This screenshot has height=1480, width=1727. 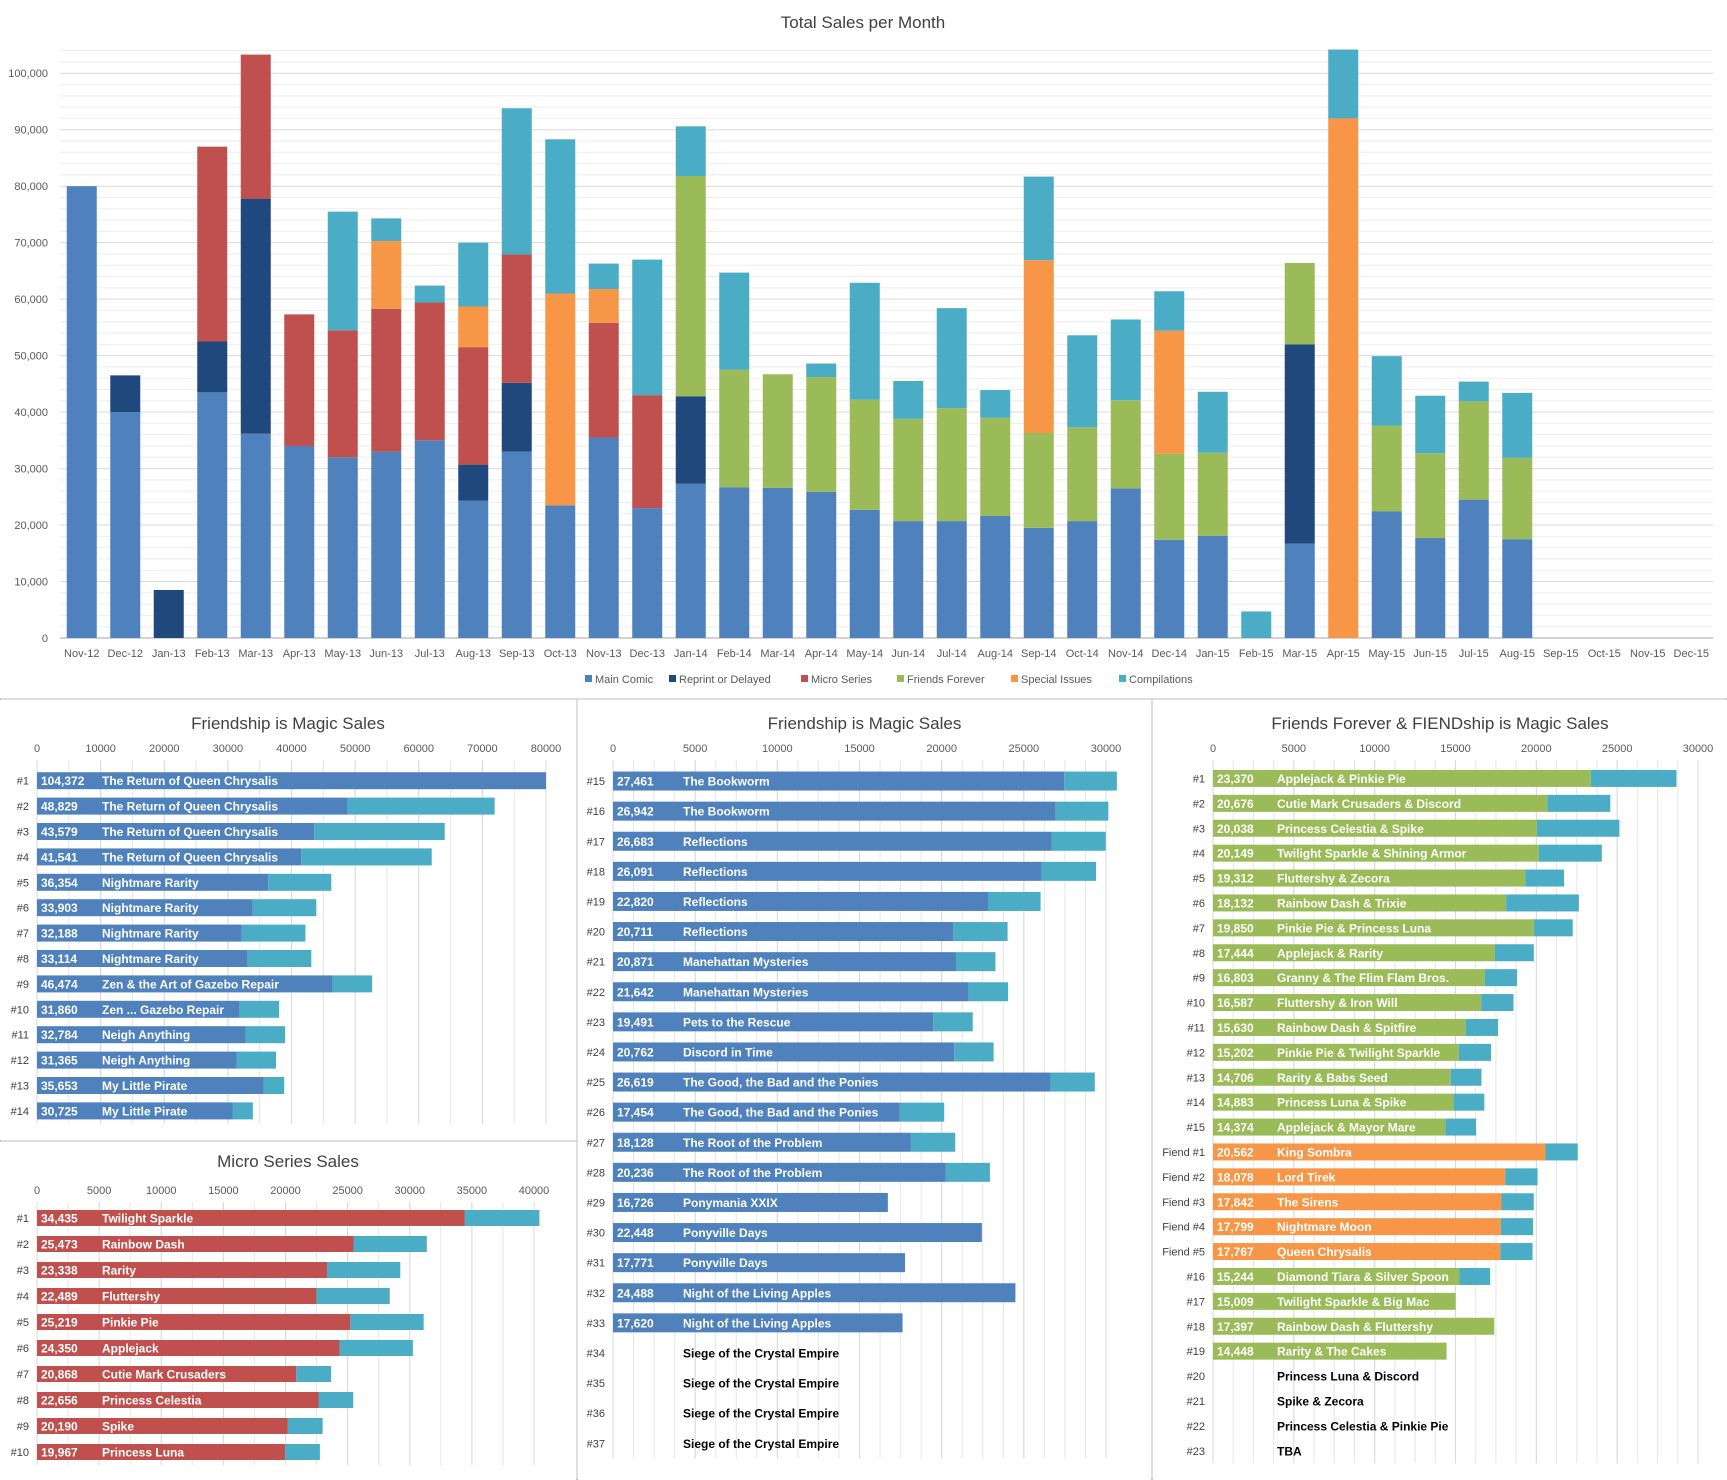 I want to click on row-label: #15, so click(x=596, y=782).